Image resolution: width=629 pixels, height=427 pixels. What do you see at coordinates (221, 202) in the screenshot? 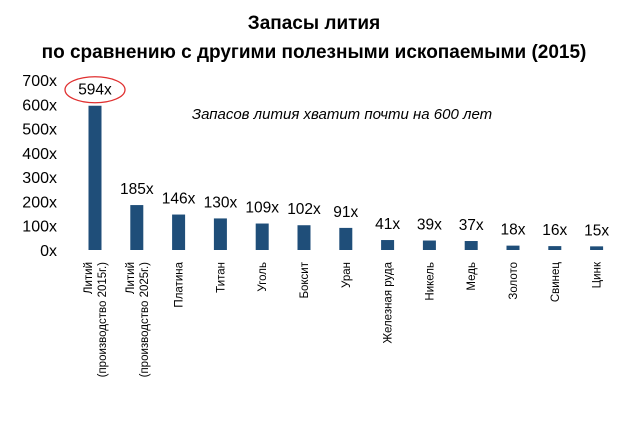
I see `data-label: 130x` at bounding box center [221, 202].